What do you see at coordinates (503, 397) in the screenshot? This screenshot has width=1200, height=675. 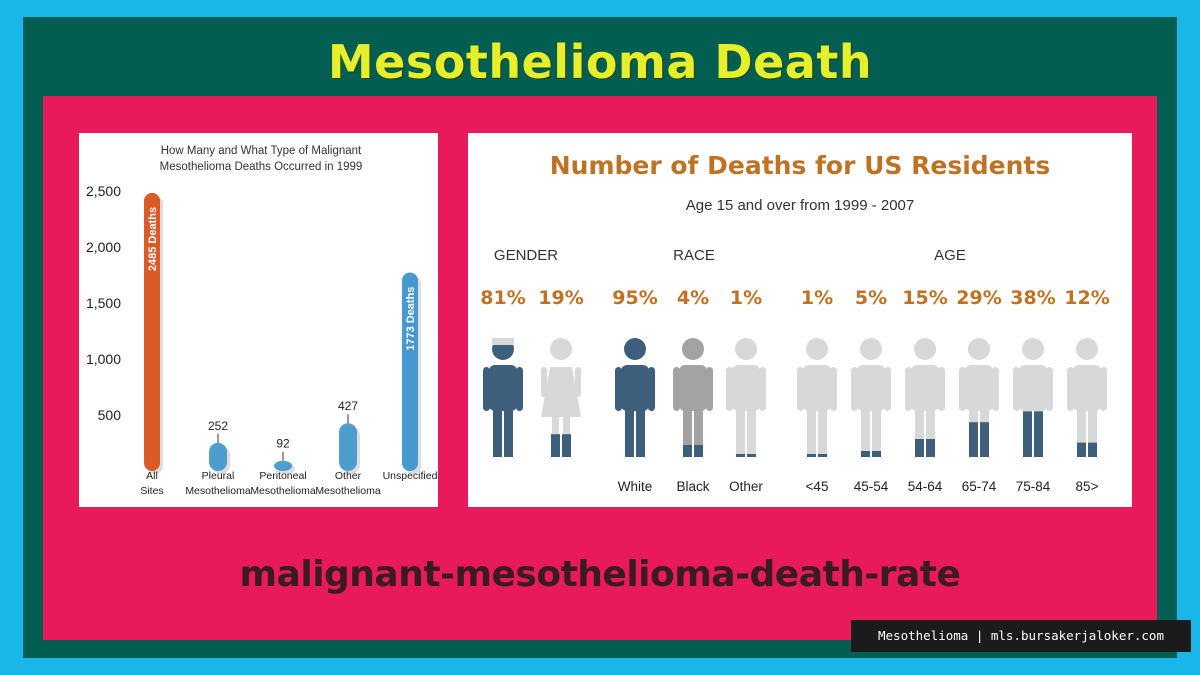 I see `male-figure-icon` at bounding box center [503, 397].